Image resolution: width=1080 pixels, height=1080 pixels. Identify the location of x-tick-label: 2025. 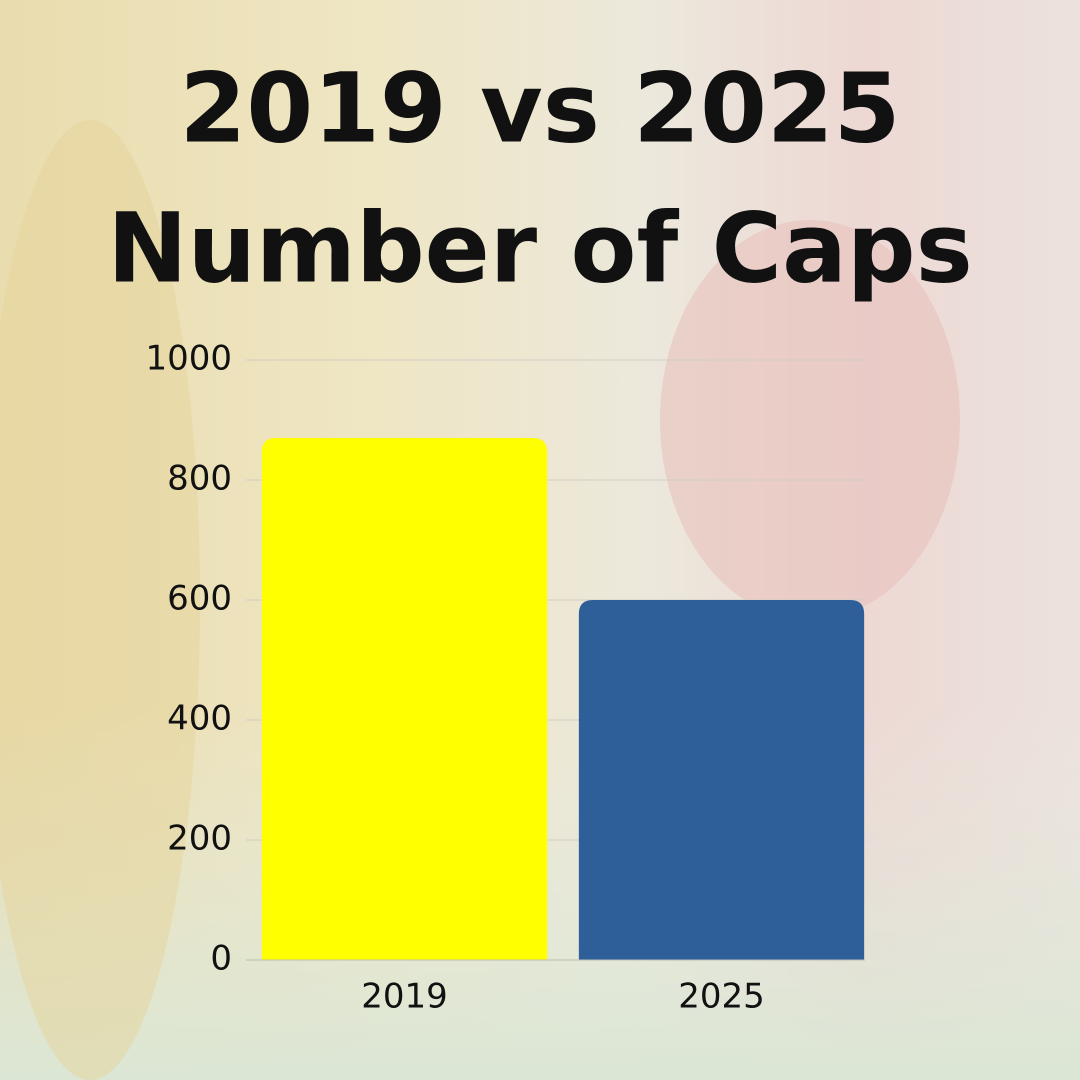
(721, 997).